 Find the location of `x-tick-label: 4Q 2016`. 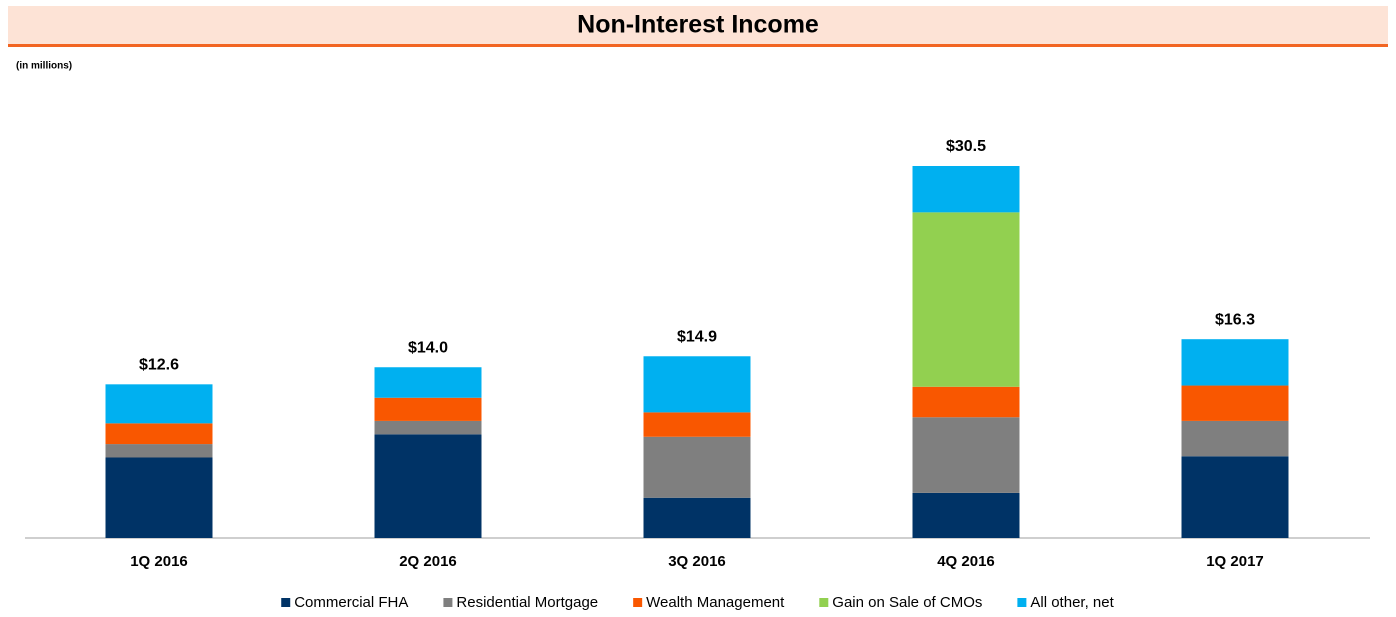

x-tick-label: 4Q 2016 is located at coordinates (966, 561).